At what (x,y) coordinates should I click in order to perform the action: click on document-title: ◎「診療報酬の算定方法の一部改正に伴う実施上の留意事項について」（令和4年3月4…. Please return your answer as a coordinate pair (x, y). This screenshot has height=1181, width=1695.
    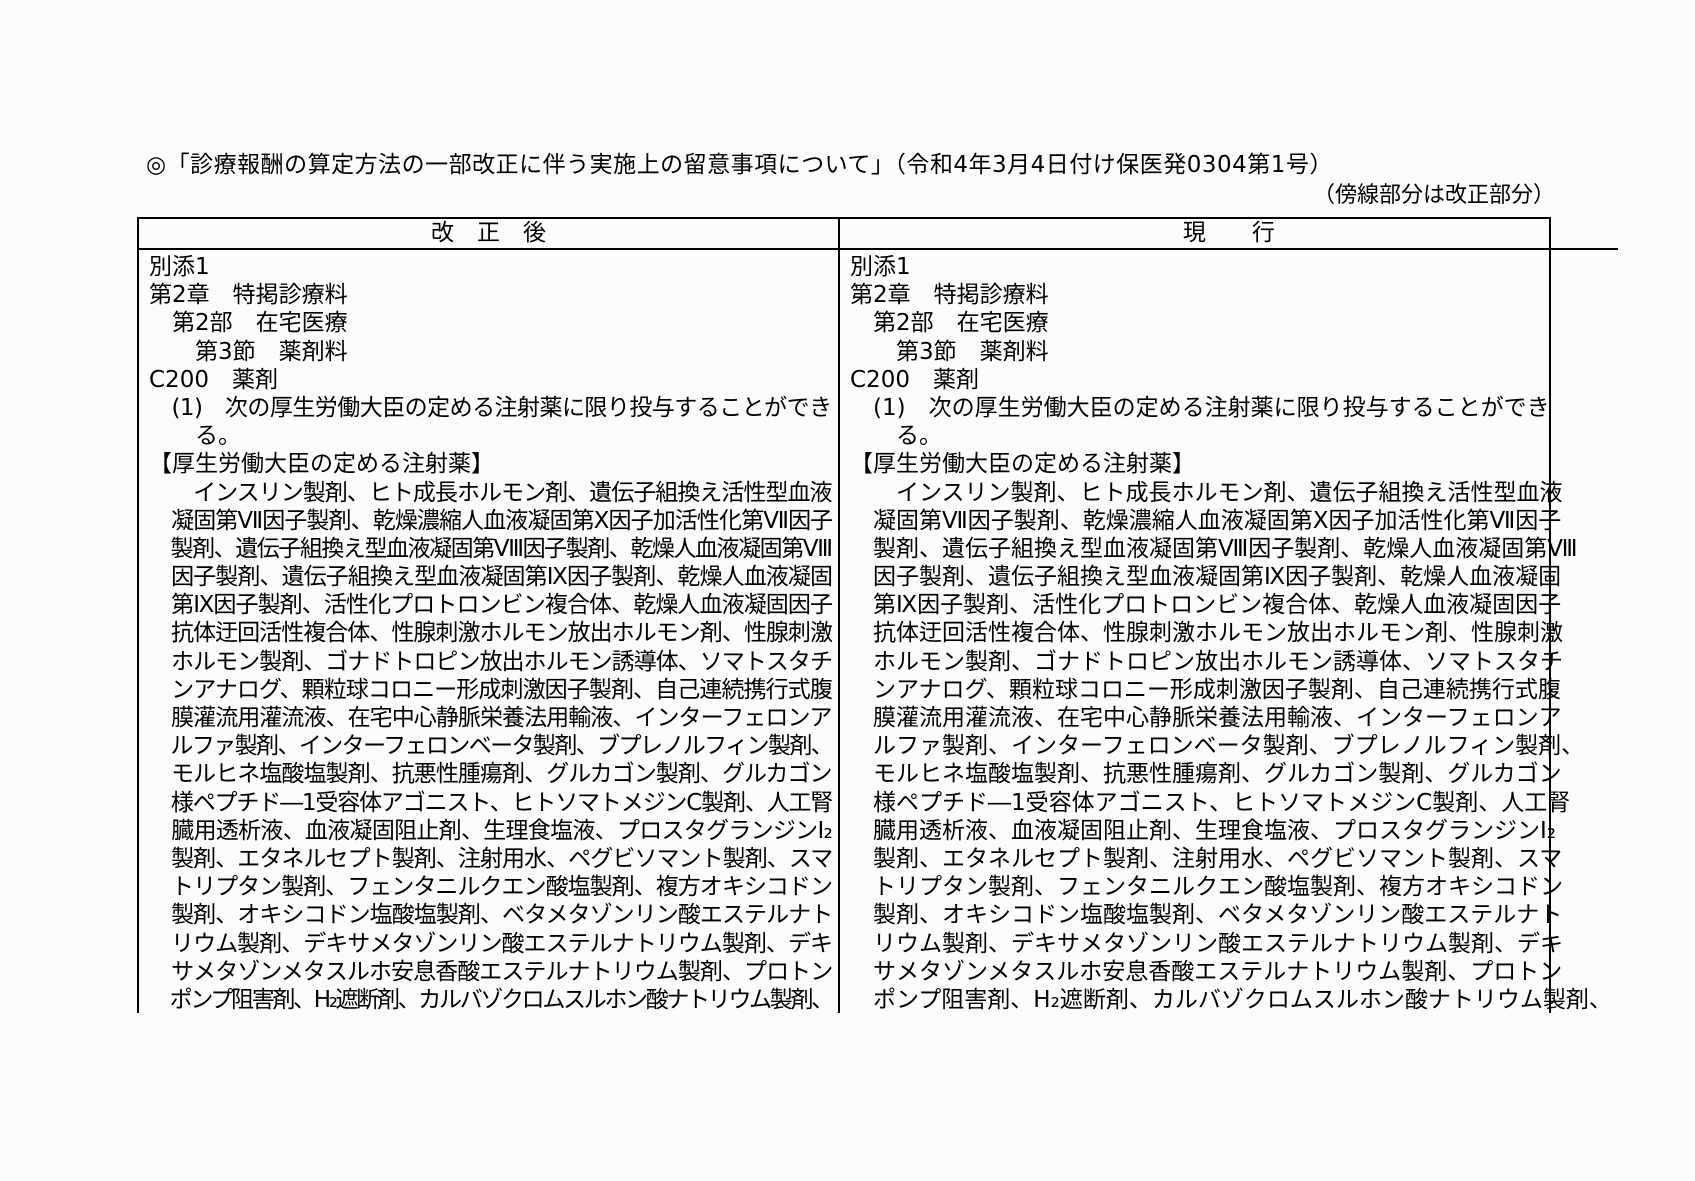
    Looking at the image, I should click on (739, 165).